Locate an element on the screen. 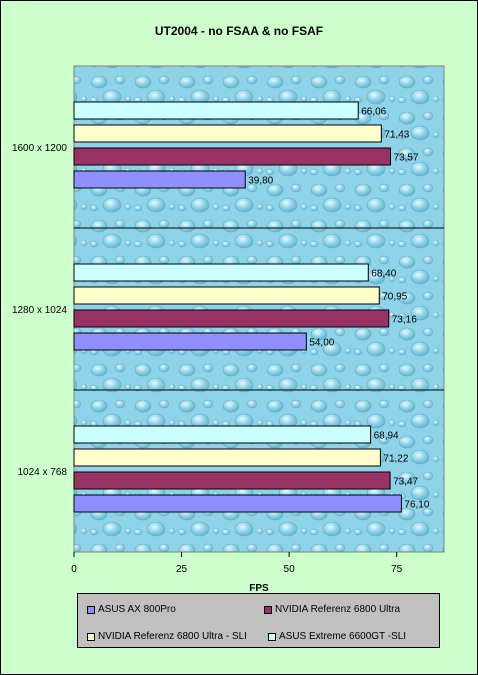 This screenshot has height=675, width=478. x-tick-label: 75 is located at coordinates (397, 569).